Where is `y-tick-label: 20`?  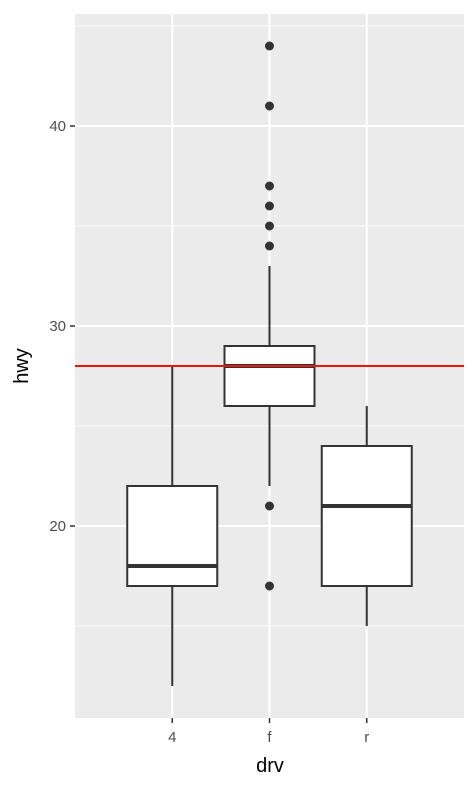
y-tick-label: 20 is located at coordinates (57, 526).